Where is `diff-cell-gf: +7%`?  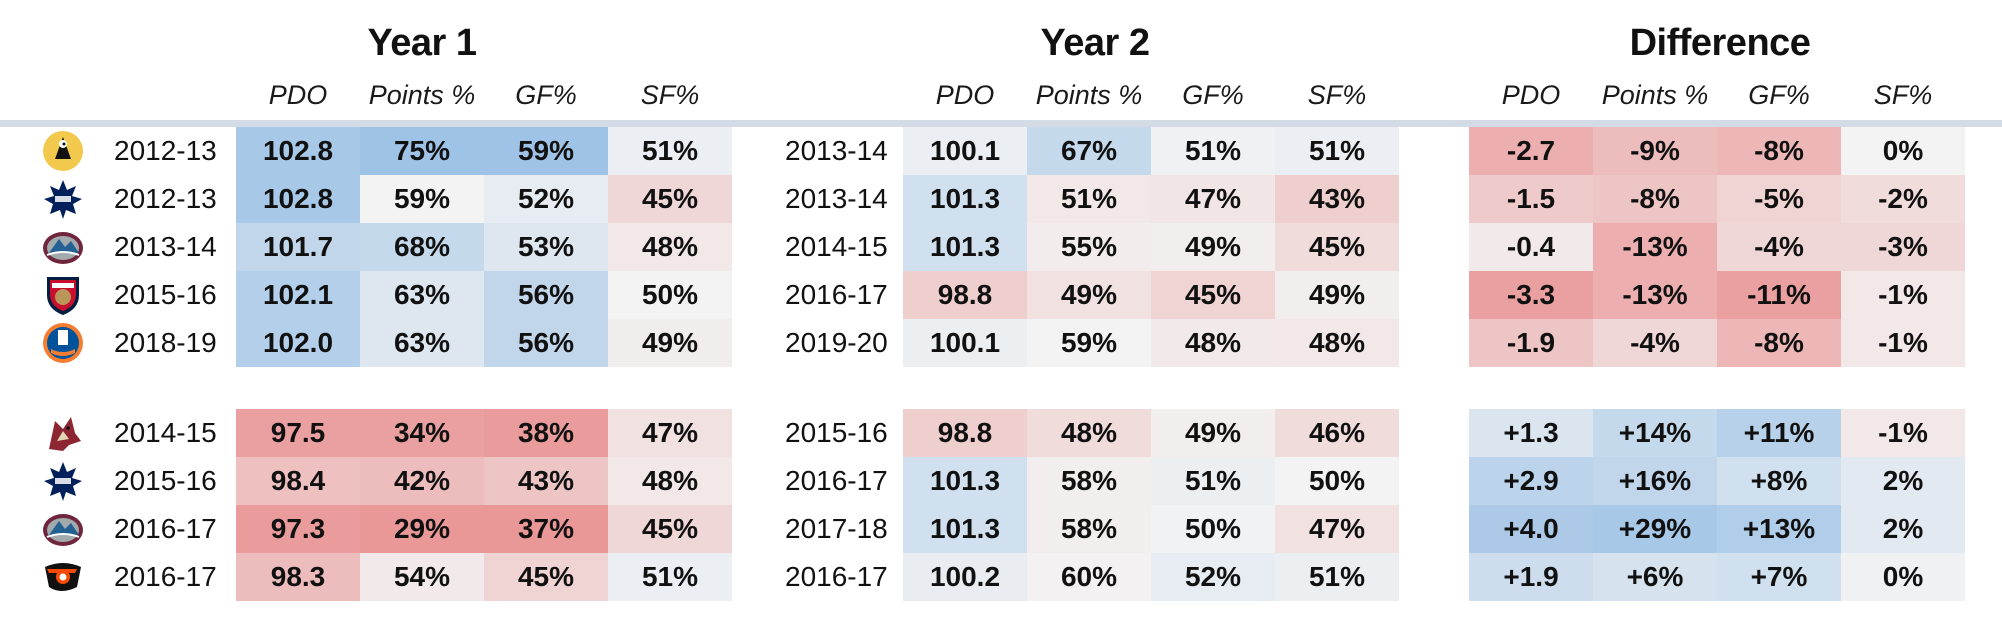 diff-cell-gf: +7% is located at coordinates (1779, 577).